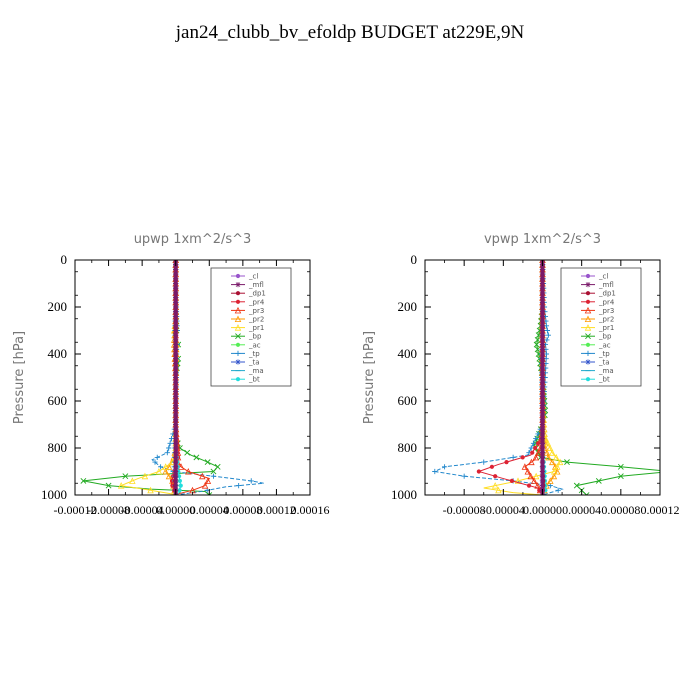  Describe the element at coordinates (606, 285) in the screenshot. I see `legend-label: _mfl` at that location.